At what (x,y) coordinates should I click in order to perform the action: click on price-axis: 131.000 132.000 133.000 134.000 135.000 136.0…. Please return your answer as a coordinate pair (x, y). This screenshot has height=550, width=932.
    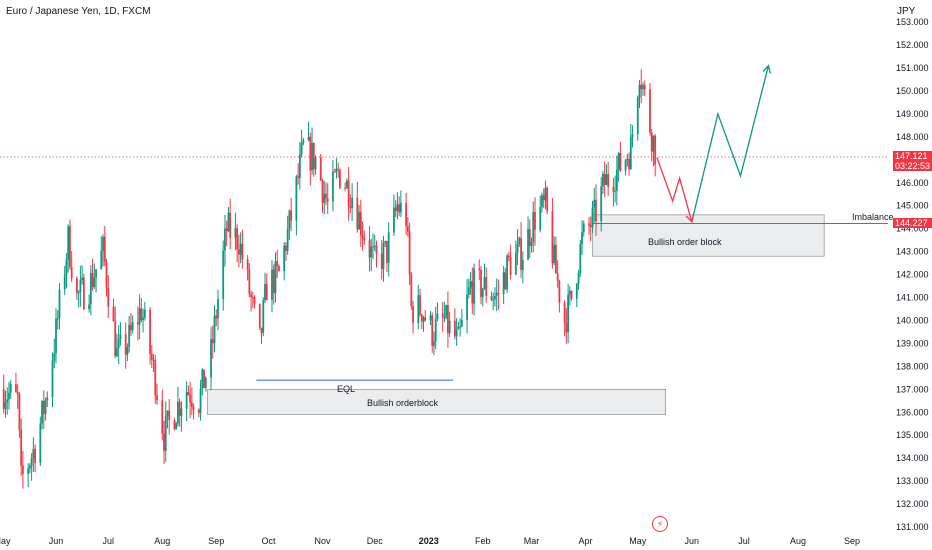
    Looking at the image, I should click on (912, 274).